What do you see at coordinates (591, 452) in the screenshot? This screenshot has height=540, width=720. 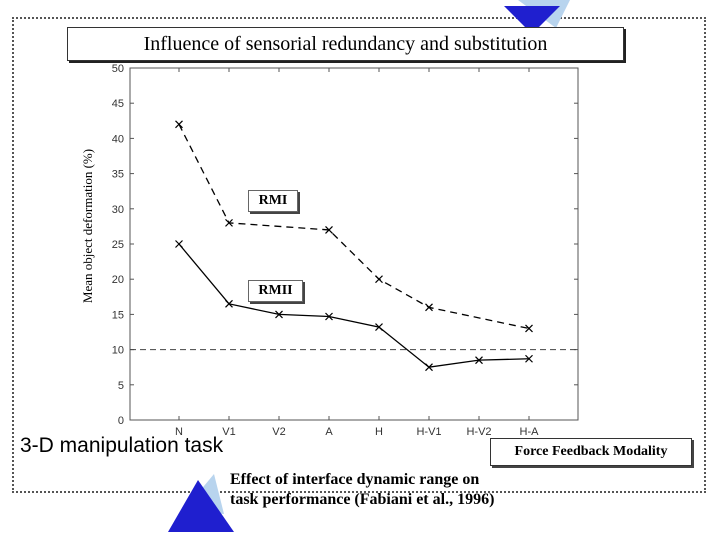 I see `x-axis-label: Force Feedback Modality` at bounding box center [591, 452].